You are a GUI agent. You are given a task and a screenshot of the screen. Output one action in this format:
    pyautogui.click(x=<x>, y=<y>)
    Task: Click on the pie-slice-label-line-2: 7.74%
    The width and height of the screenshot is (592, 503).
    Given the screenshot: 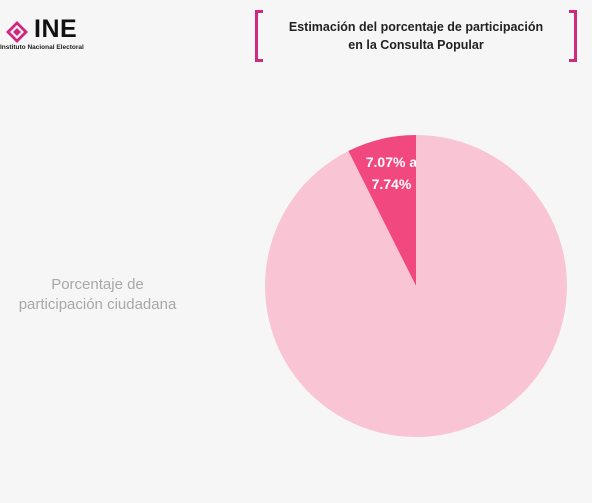 What is the action you would take?
    pyautogui.click(x=392, y=184)
    